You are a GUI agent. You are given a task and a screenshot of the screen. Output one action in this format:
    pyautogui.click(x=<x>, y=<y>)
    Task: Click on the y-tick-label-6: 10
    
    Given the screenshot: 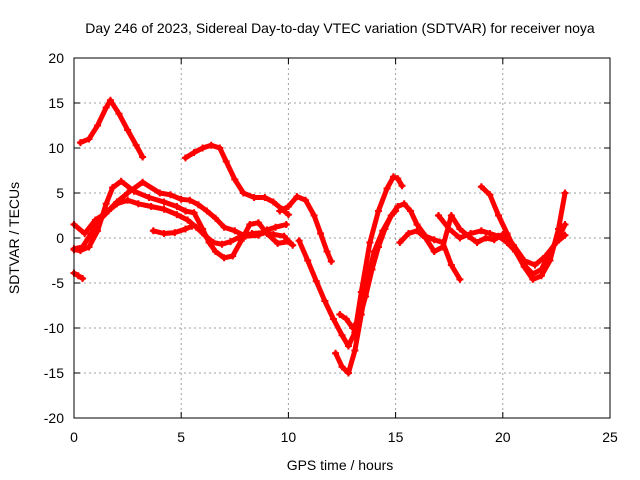 What is the action you would take?
    pyautogui.click(x=56, y=148)
    